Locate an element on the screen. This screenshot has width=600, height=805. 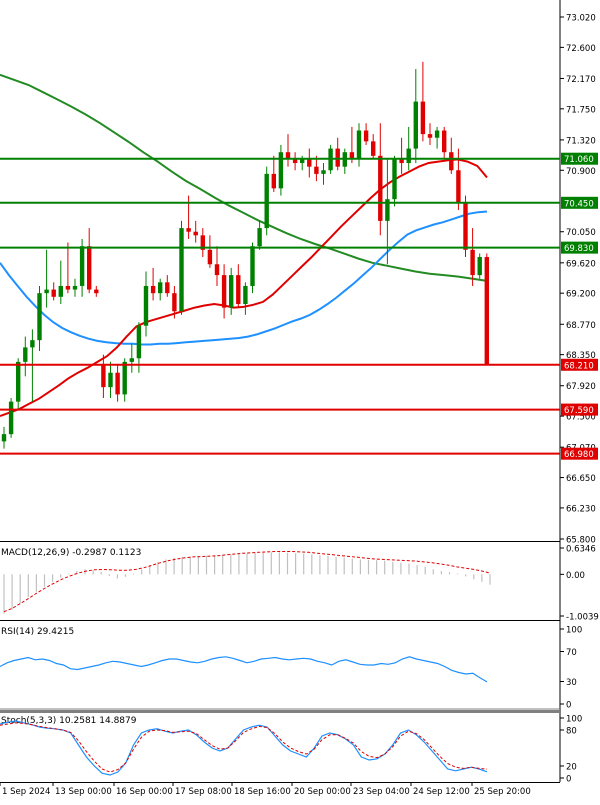
stoch-tick-label: 0 is located at coordinates (568, 780).